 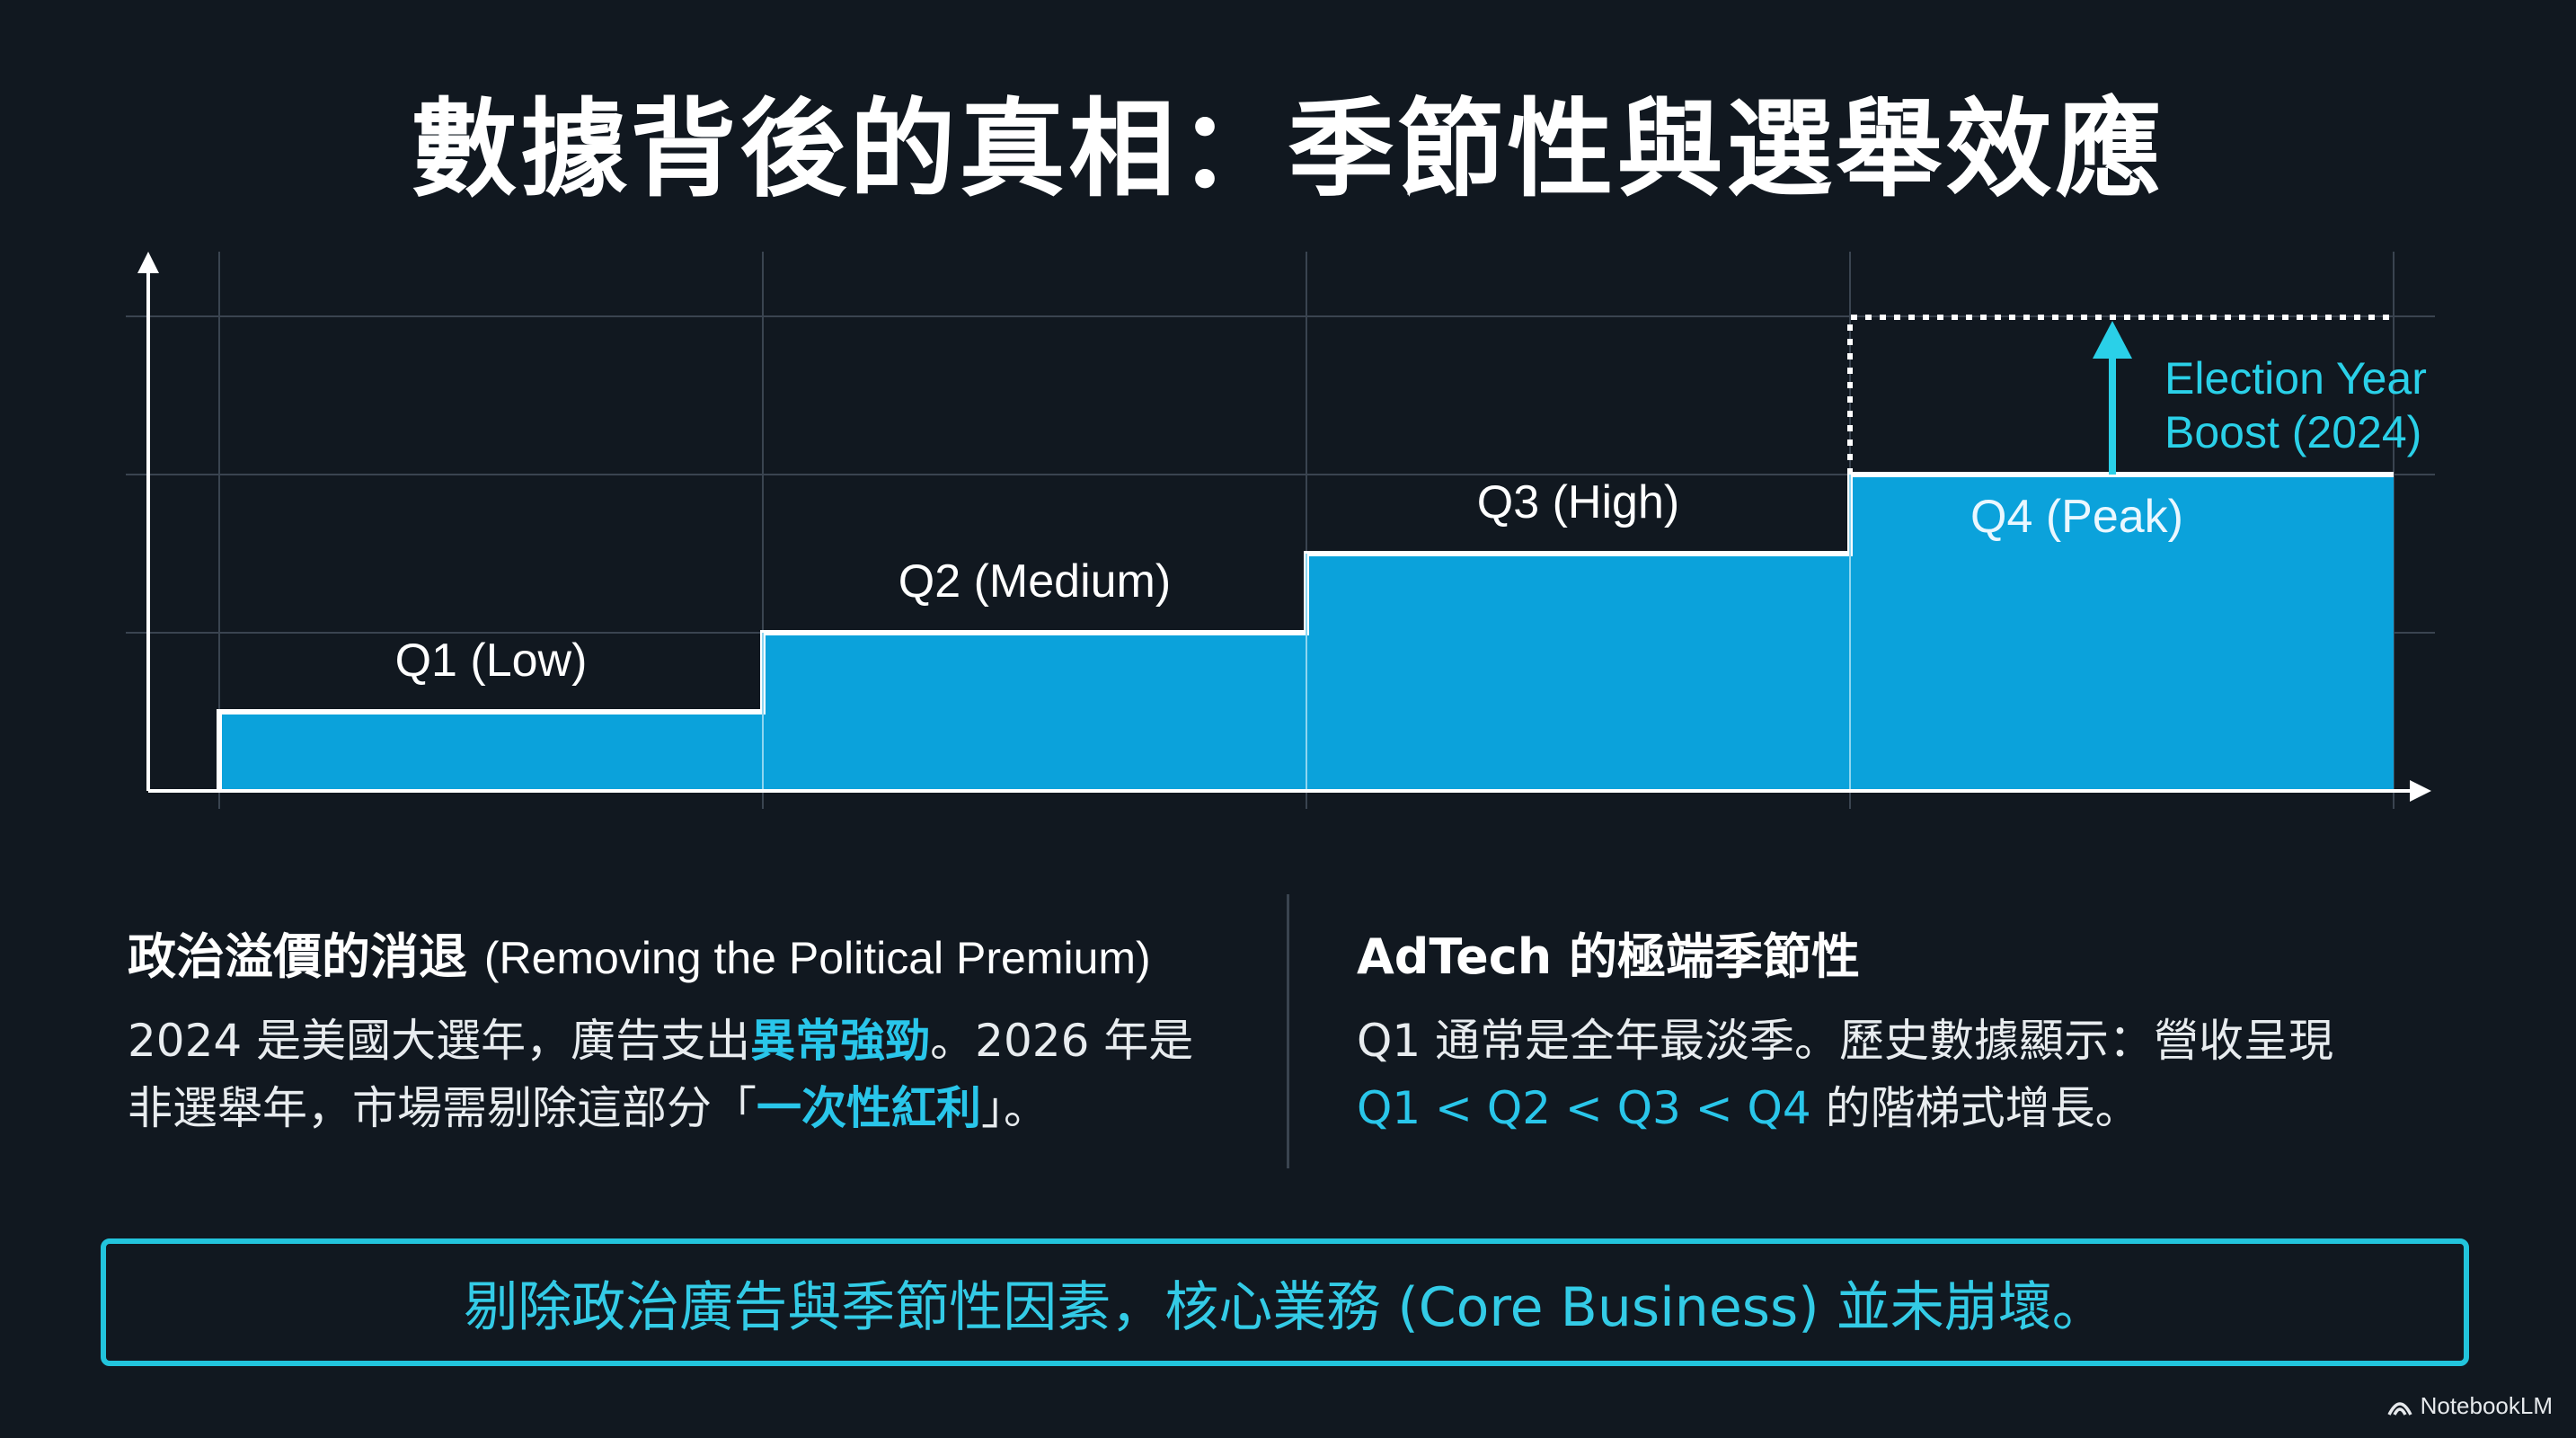 What do you see at coordinates (1288, 149) in the screenshot?
I see `page-title: 數據背後的真相：季節性與選舉效應` at bounding box center [1288, 149].